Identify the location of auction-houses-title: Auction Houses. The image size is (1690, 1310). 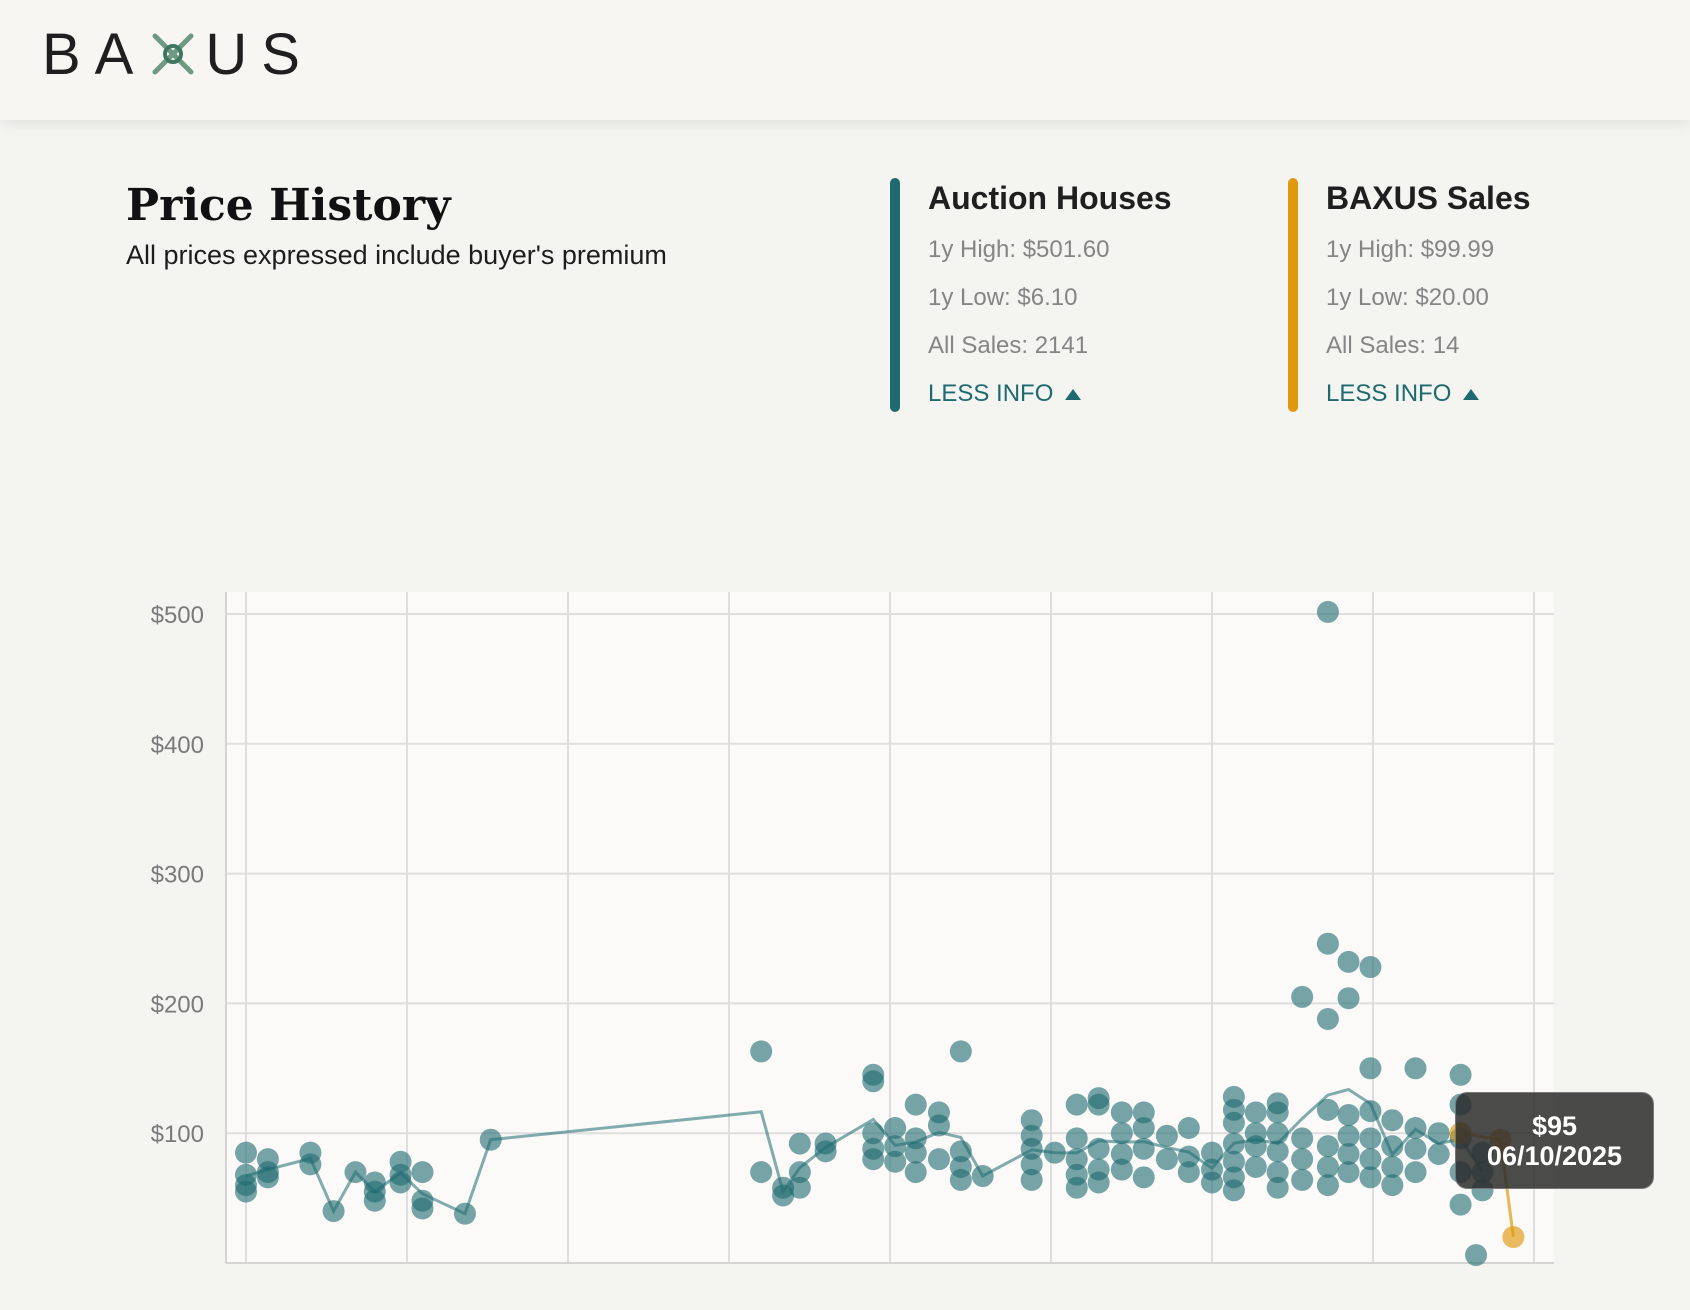
(1050, 198).